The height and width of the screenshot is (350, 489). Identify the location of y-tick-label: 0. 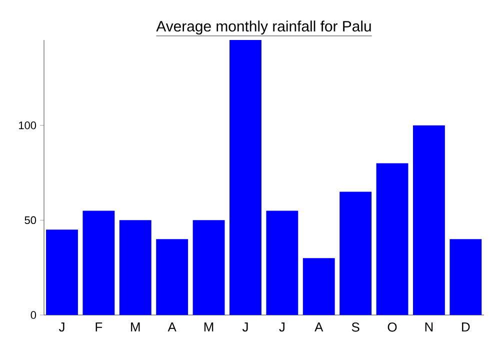
(33, 315).